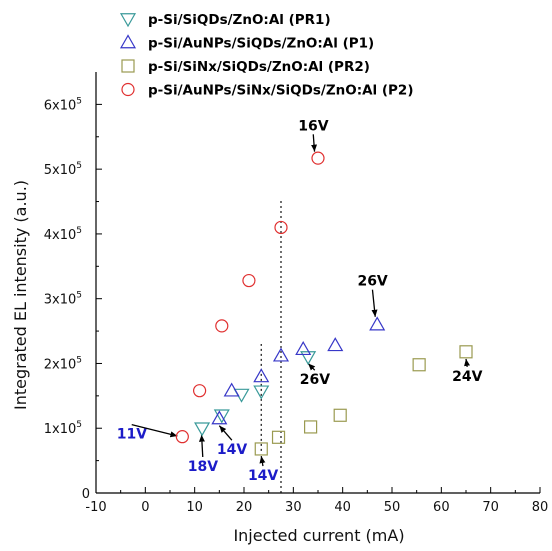 This screenshot has height=551, width=552. Describe the element at coordinates (244, 507) in the screenshot. I see `x-tick-label: 20` at that location.